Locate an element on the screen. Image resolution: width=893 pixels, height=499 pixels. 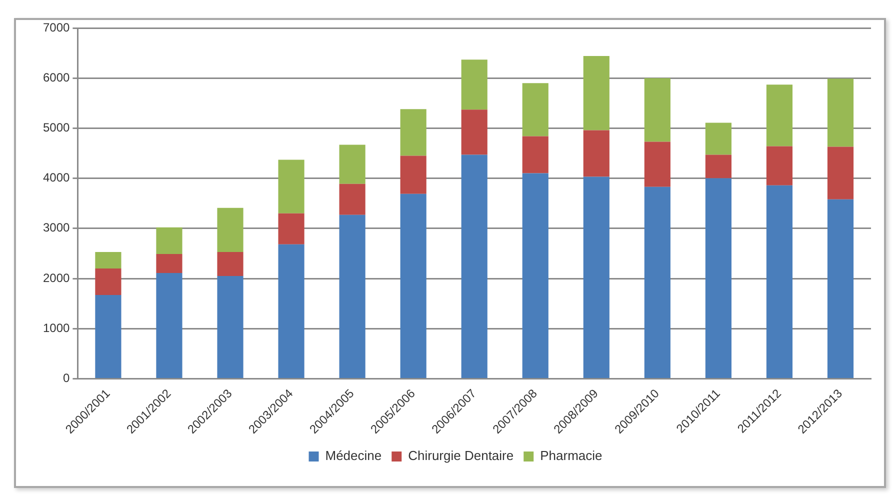
legend-label: Médecine is located at coordinates (353, 456).